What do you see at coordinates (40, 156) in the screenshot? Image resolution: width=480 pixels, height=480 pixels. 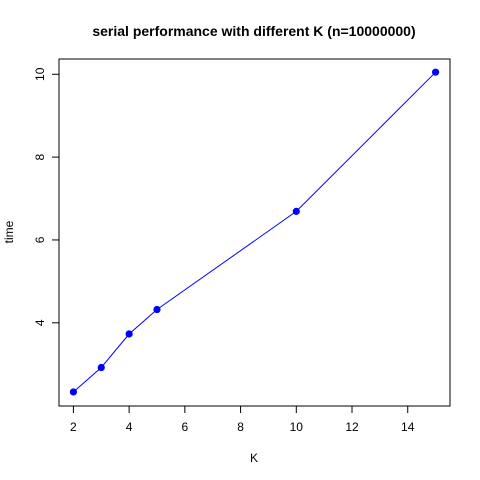 I see `y-tick-label: 8` at bounding box center [40, 156].